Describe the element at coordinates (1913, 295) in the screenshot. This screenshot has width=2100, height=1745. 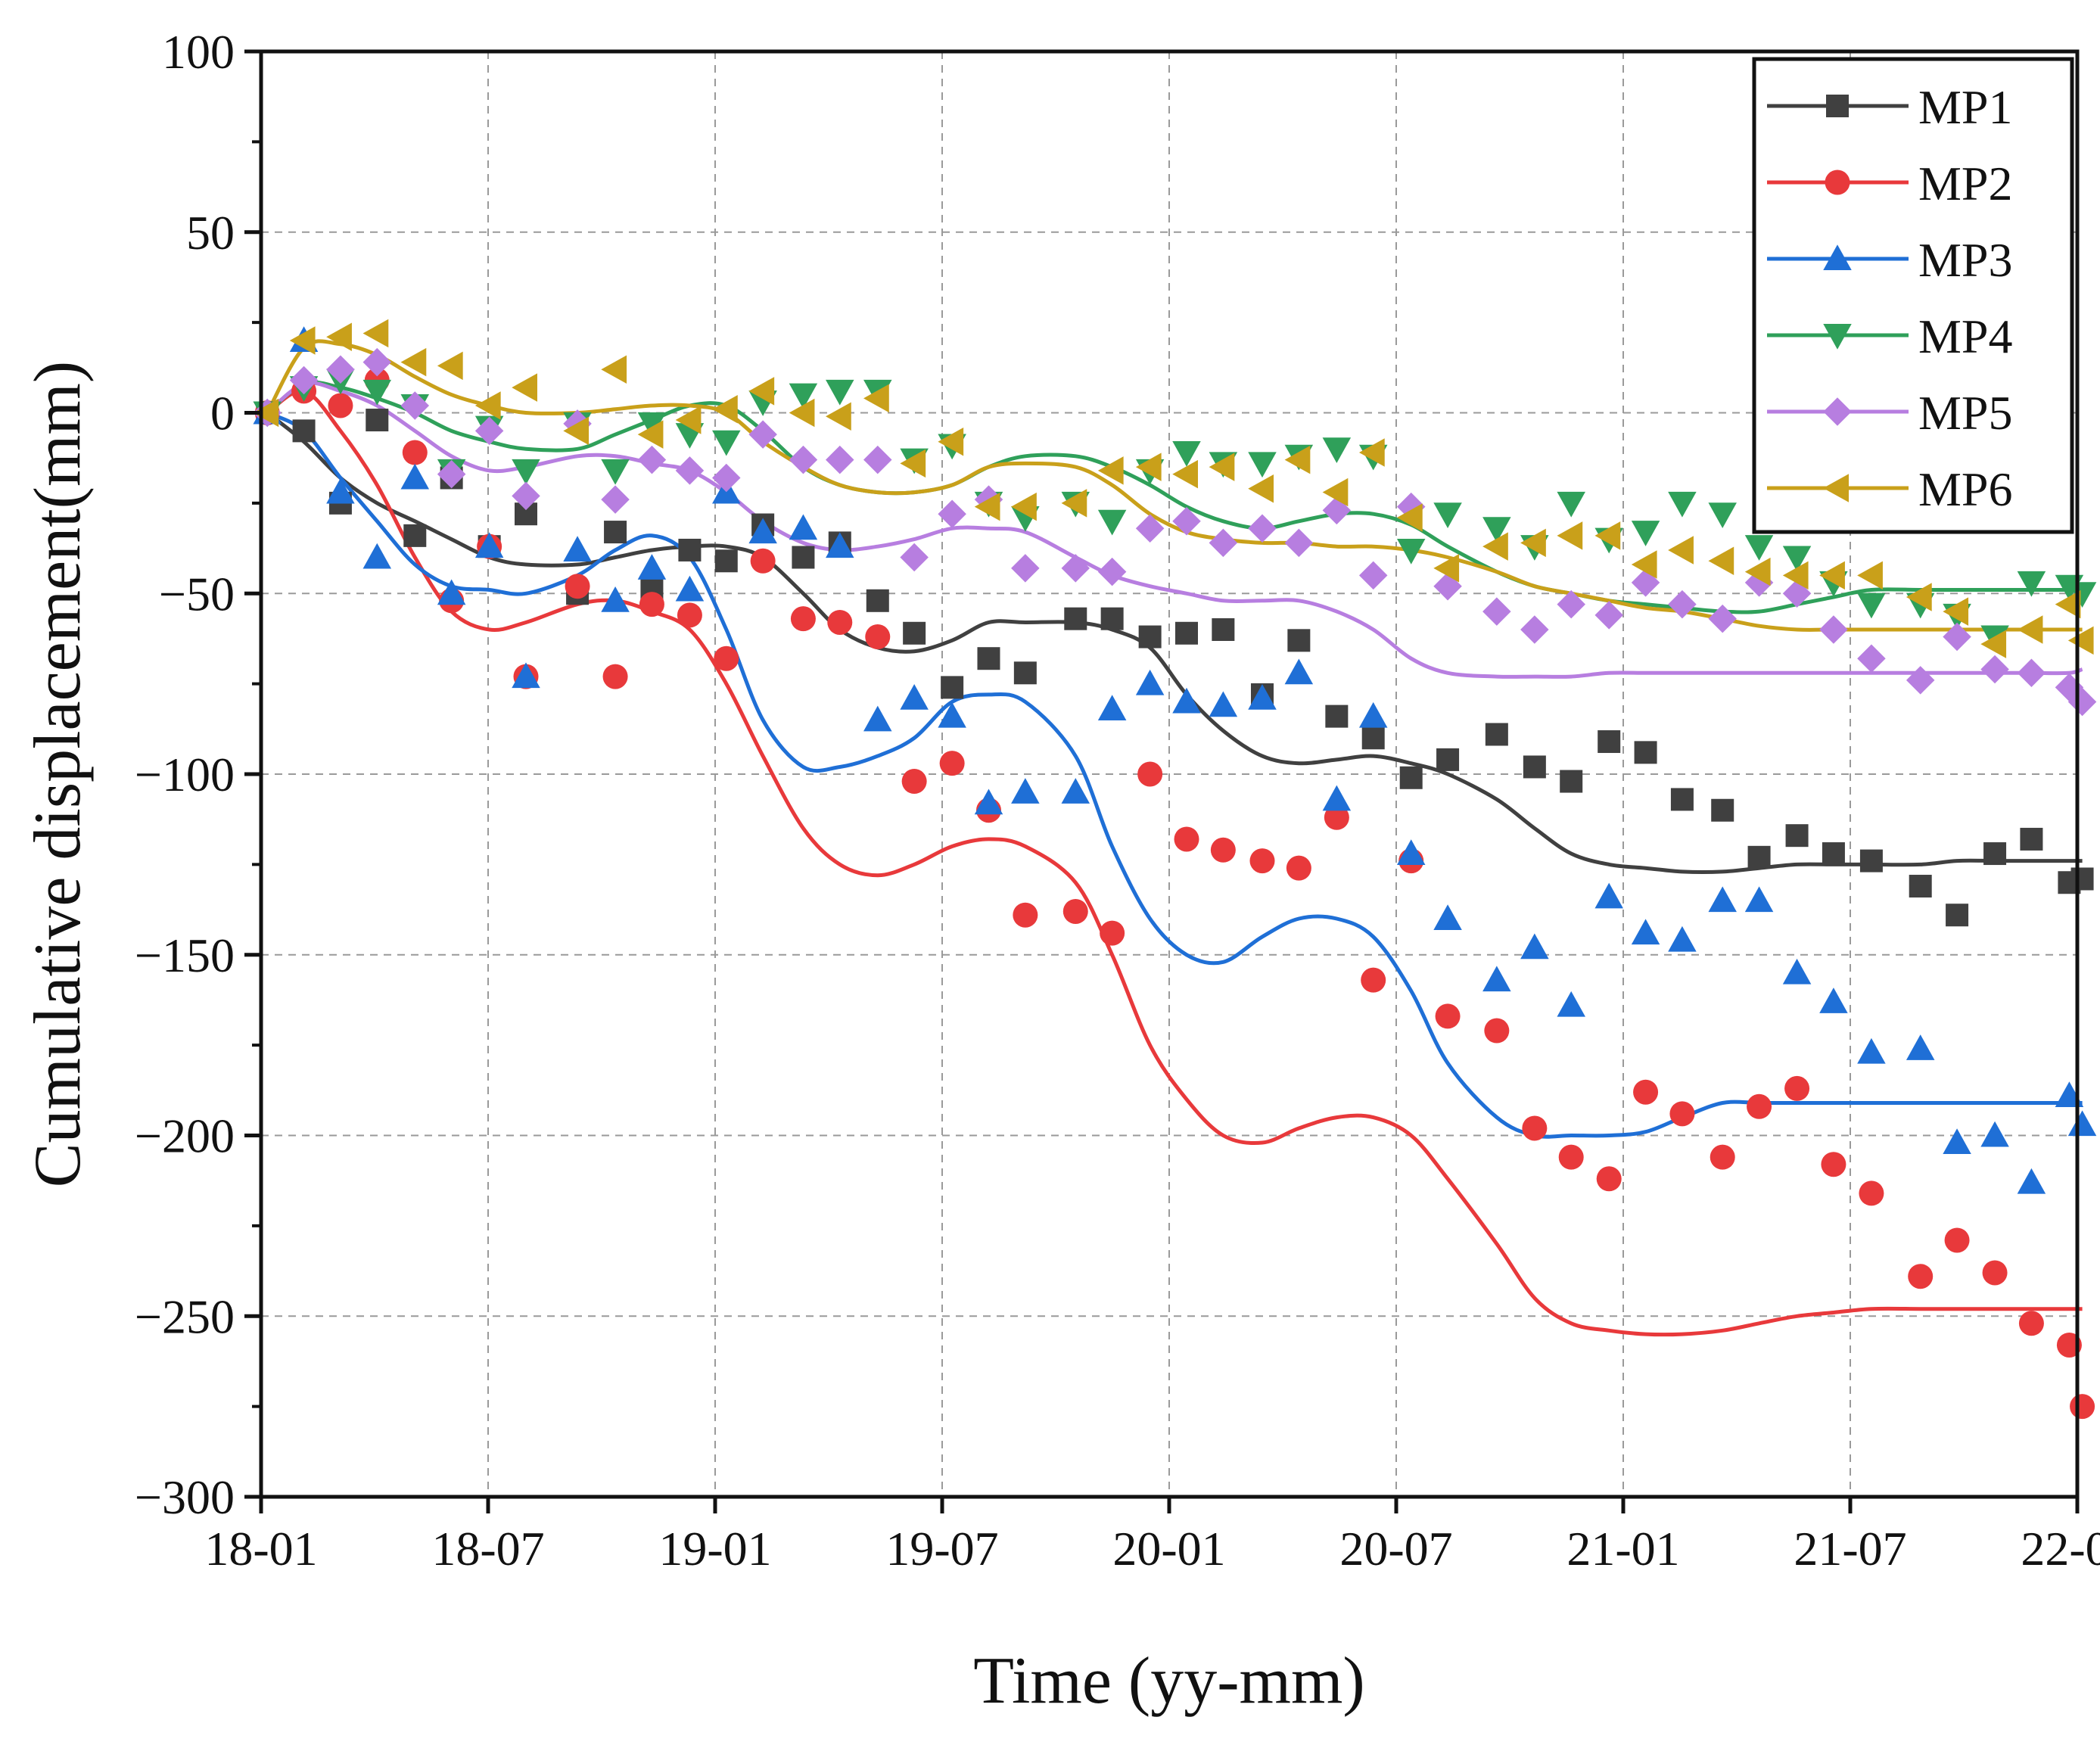
I see `legend-box` at that location.